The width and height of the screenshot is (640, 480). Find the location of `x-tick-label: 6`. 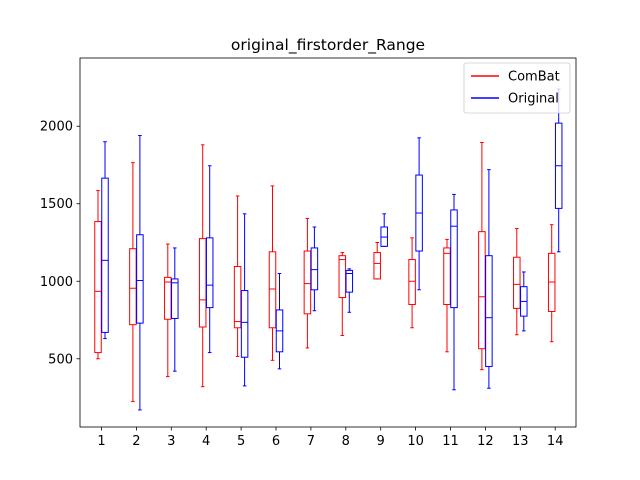

x-tick-label: 6 is located at coordinates (276, 441).